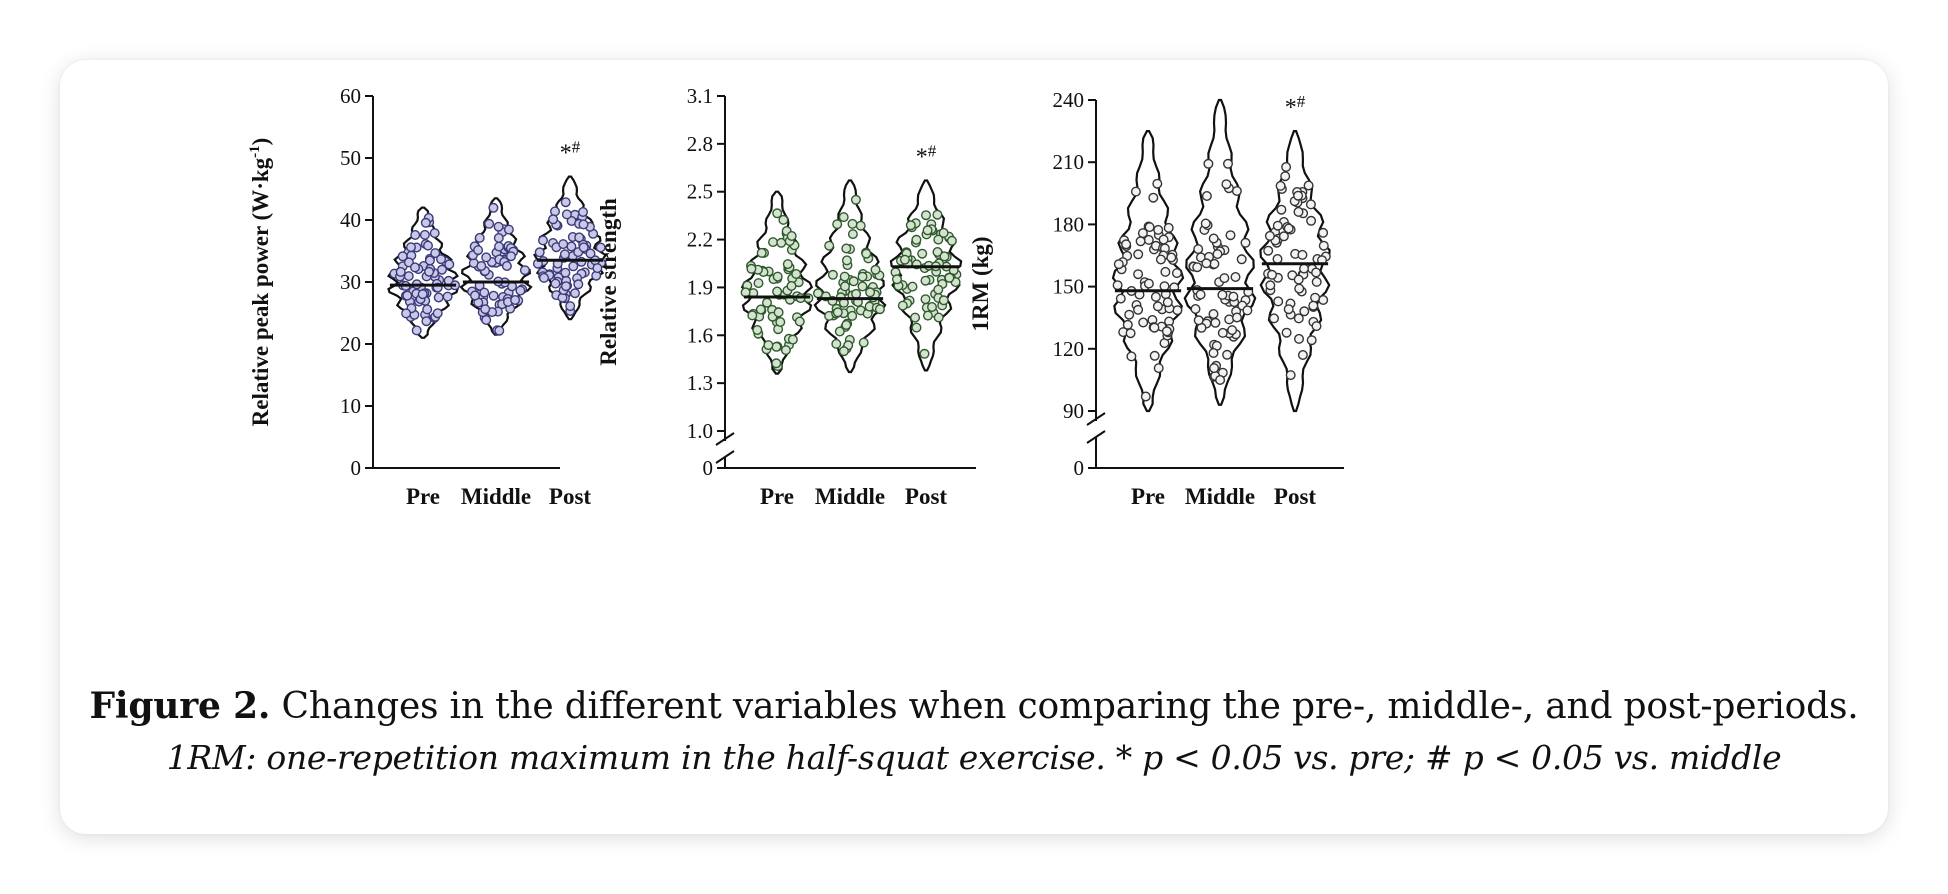 Image resolution: width=1948 pixels, height=894 pixels. What do you see at coordinates (700, 144) in the screenshot?
I see `y-tick-label: 2.8` at bounding box center [700, 144].